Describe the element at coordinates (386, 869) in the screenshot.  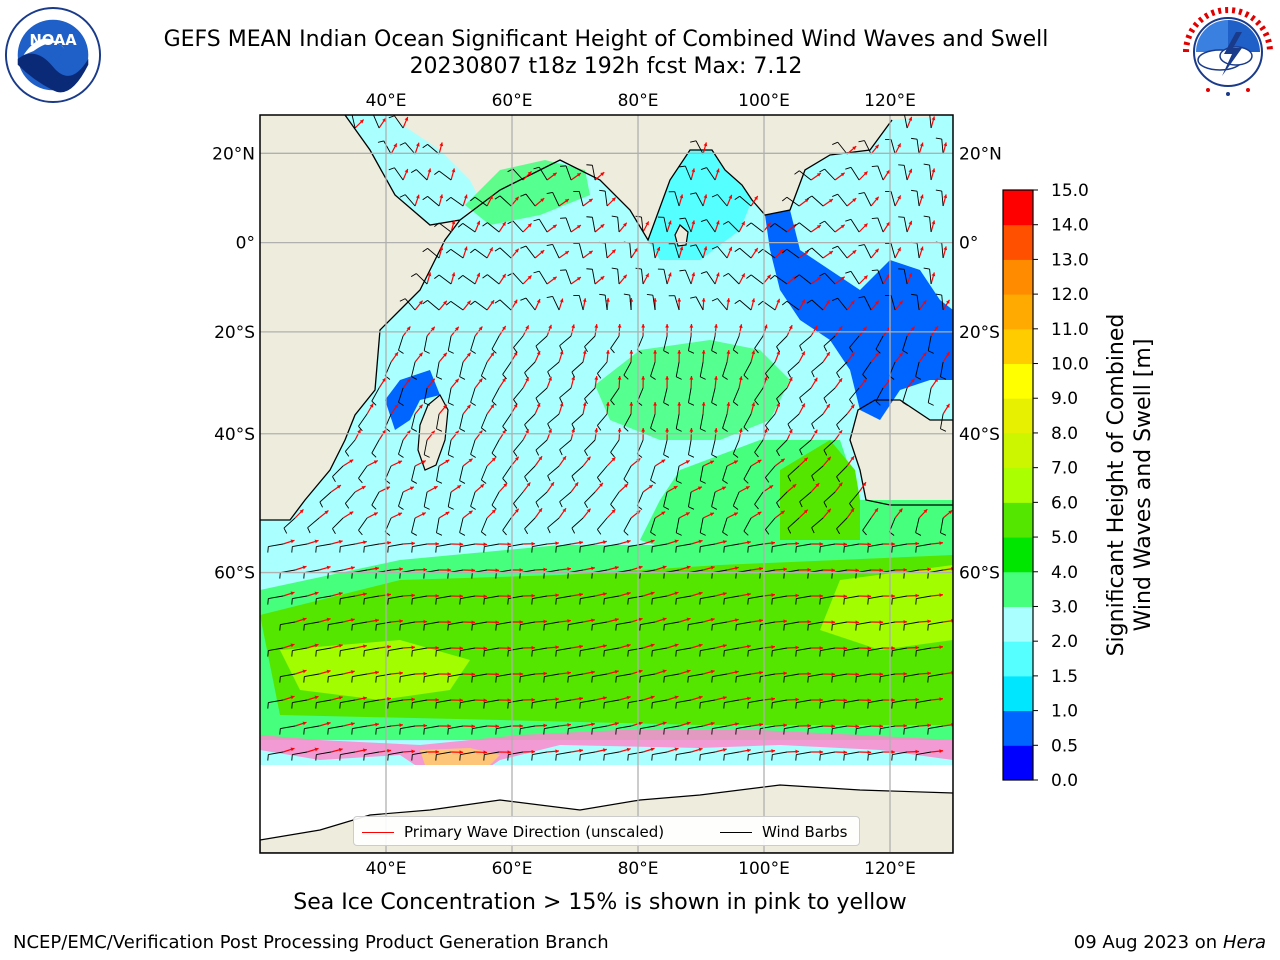
I see `lon-tick-label-bottom: 40°E` at that location.